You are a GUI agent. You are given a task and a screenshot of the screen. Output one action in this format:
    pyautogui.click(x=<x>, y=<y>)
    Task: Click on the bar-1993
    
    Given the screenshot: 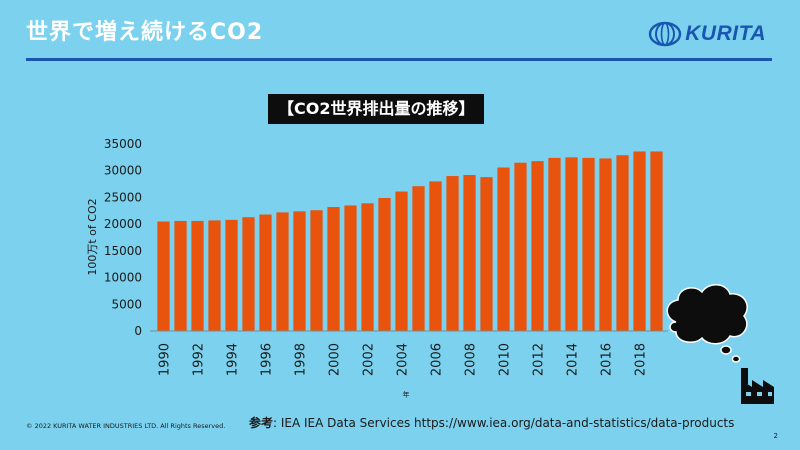 What is the action you would take?
    pyautogui.click(x=214, y=275)
    